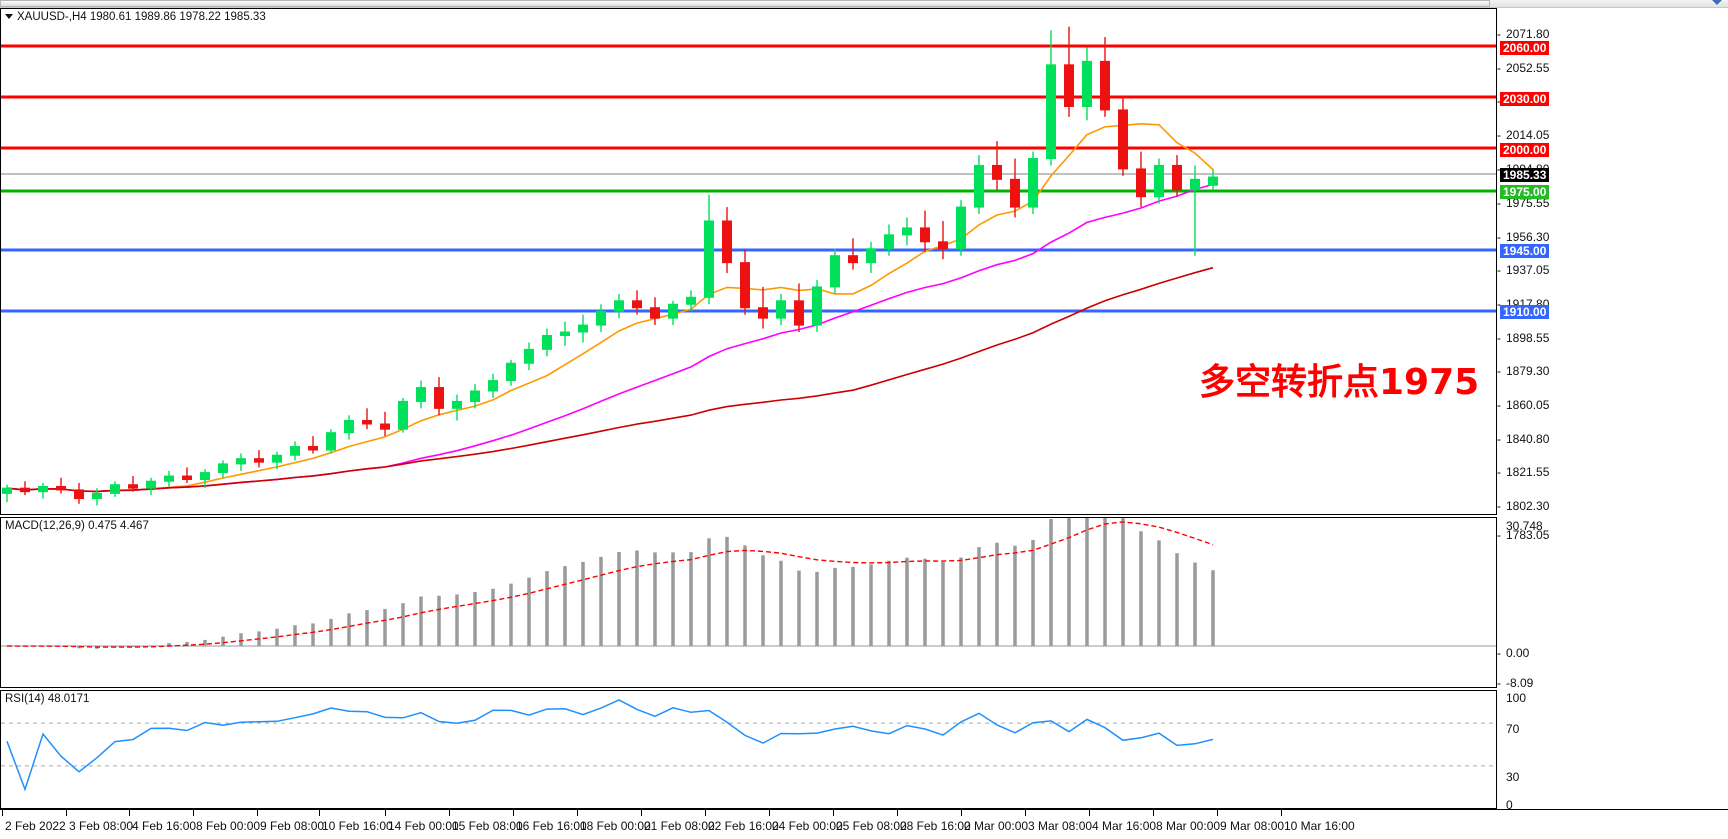  I want to click on time-axis-label: 21 Feb 08:00, so click(679, 826).